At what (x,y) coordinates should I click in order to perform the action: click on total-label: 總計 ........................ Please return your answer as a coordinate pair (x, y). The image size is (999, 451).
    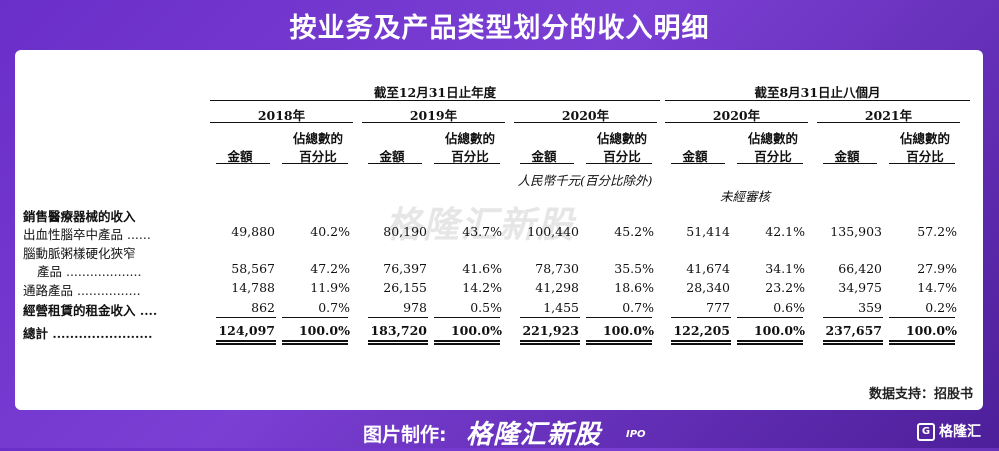
    Looking at the image, I should click on (88, 333).